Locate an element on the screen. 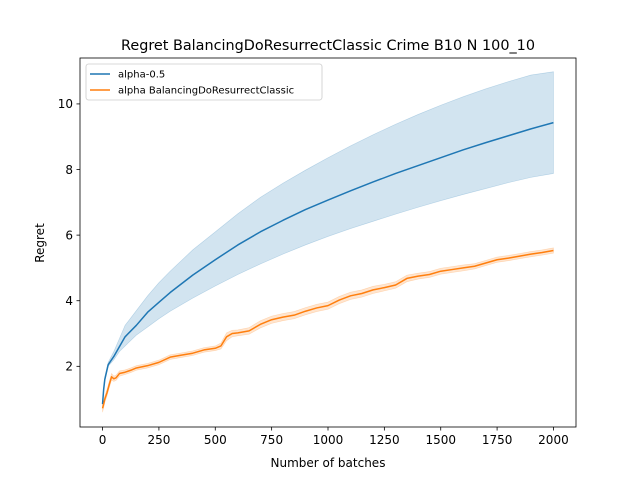 The image size is (640, 480). y-tick-label: 10 is located at coordinates (65, 104).